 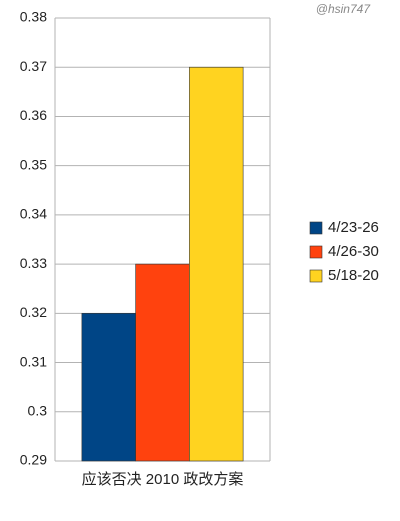 What do you see at coordinates (33, 312) in the screenshot?
I see `y-tick-label: 0.32` at bounding box center [33, 312].